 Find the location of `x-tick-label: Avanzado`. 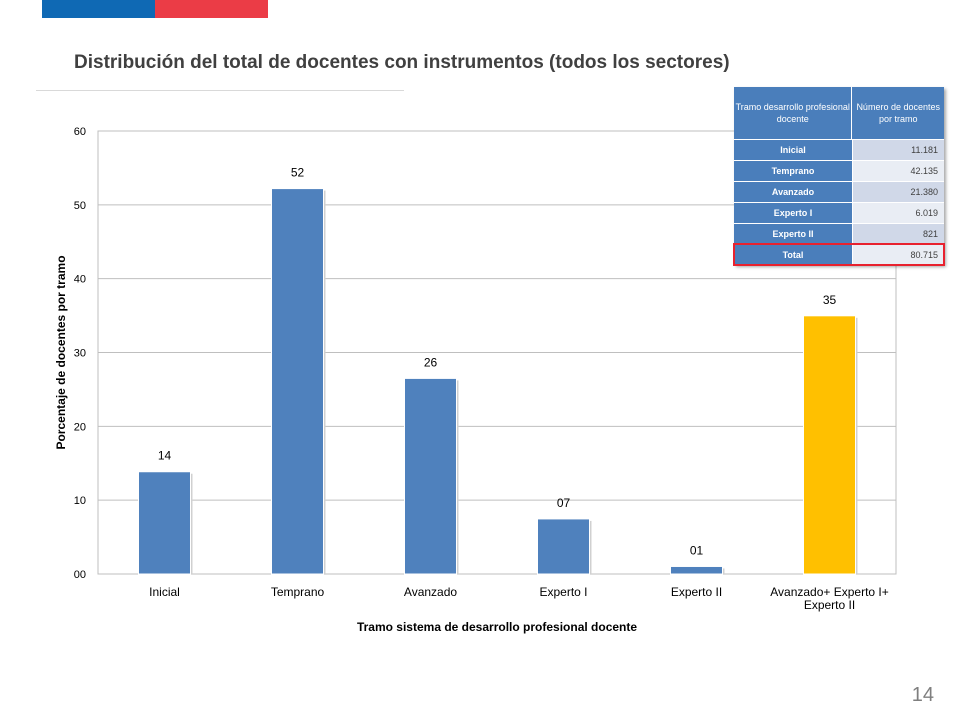

x-tick-label: Avanzado is located at coordinates (430, 592).